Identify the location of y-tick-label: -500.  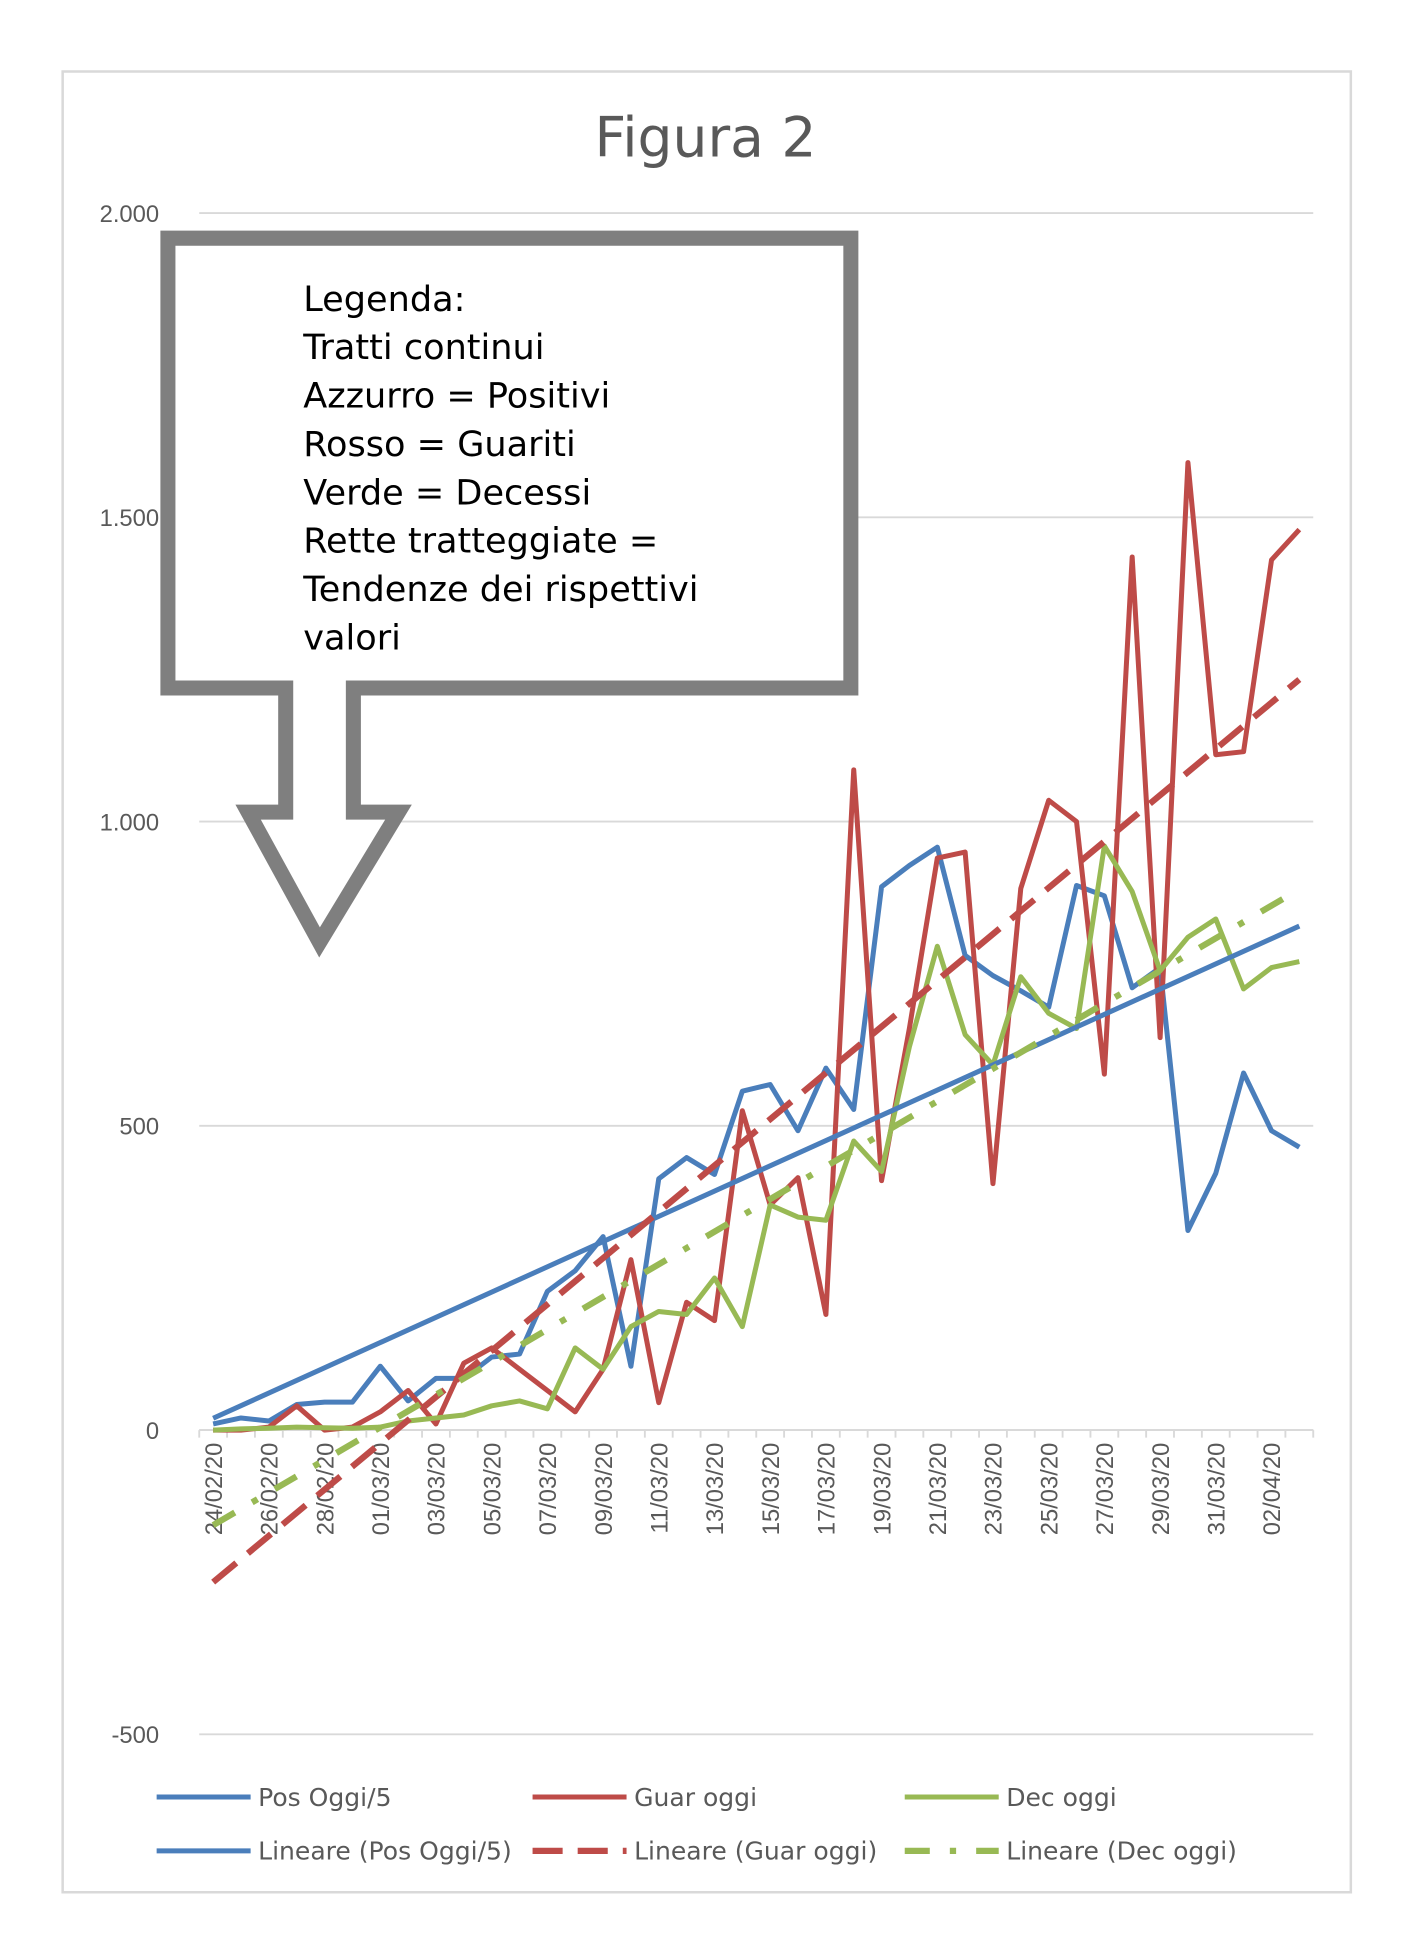
(136, 1735).